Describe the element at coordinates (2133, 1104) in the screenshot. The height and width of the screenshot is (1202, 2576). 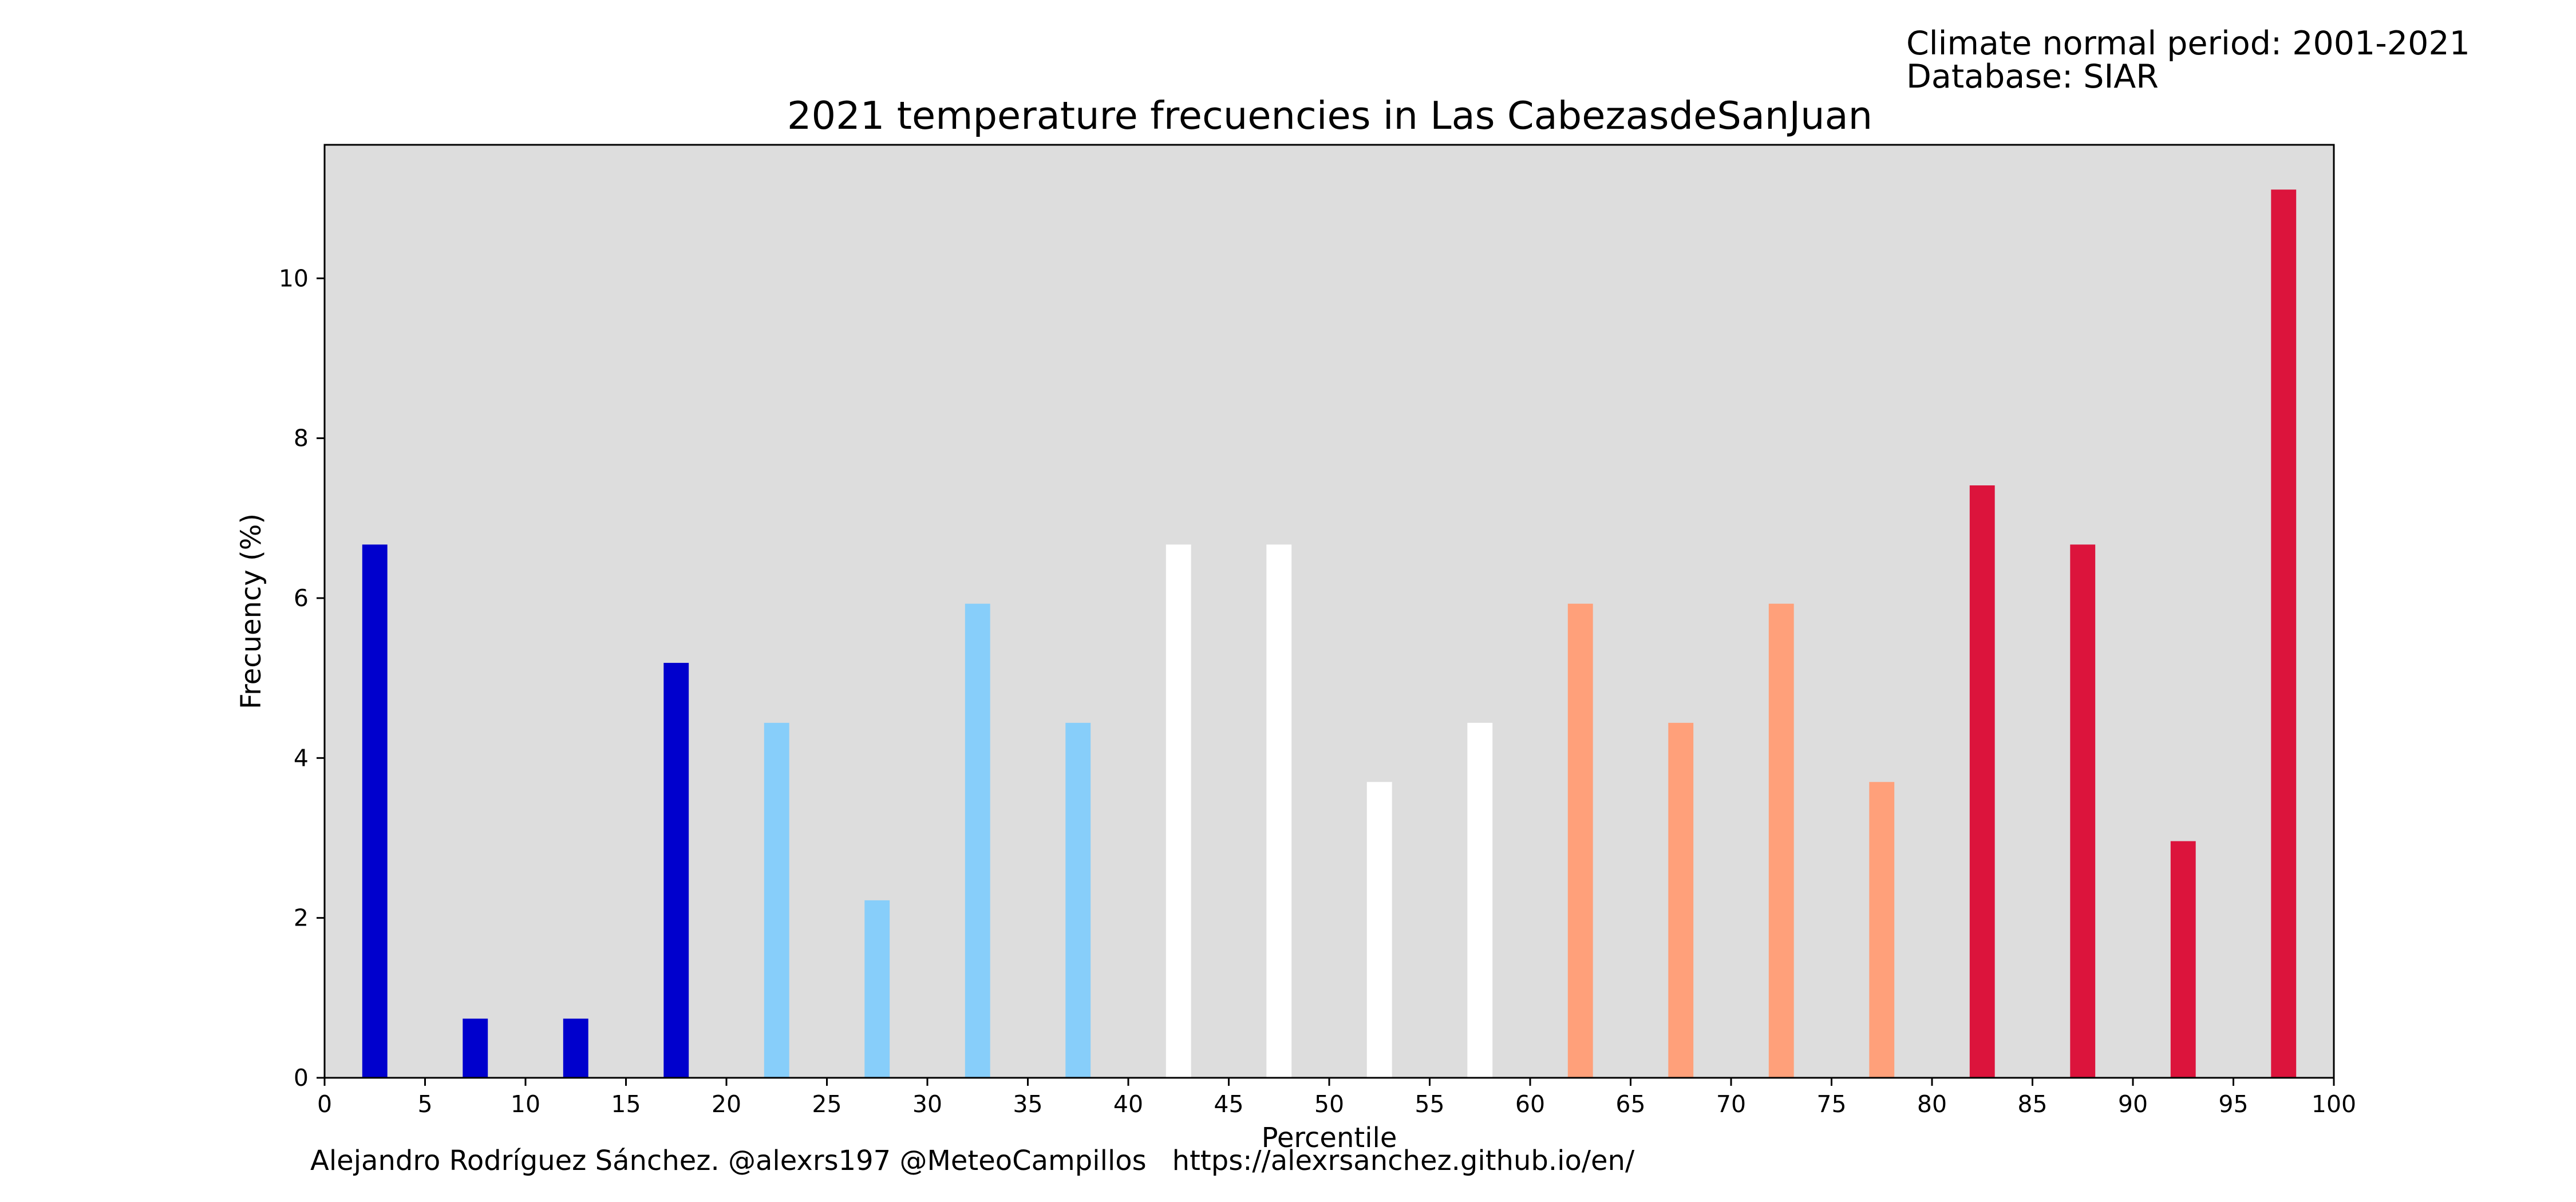
I see `x-tick-label: 90` at that location.